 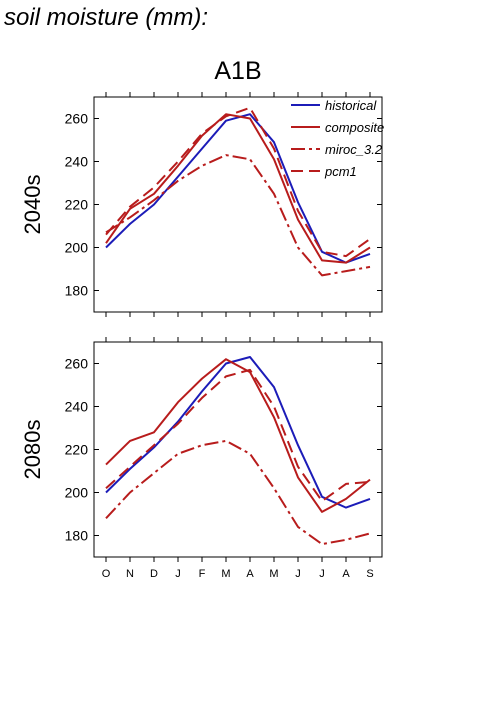 I want to click on chart-title: A1B, so click(x=238, y=71).